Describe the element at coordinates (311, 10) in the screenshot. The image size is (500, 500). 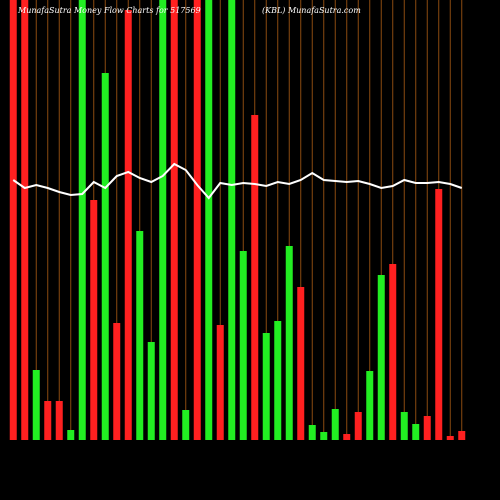
I see `chart-subtitle: (KBL) MunafaSutra.com` at that location.